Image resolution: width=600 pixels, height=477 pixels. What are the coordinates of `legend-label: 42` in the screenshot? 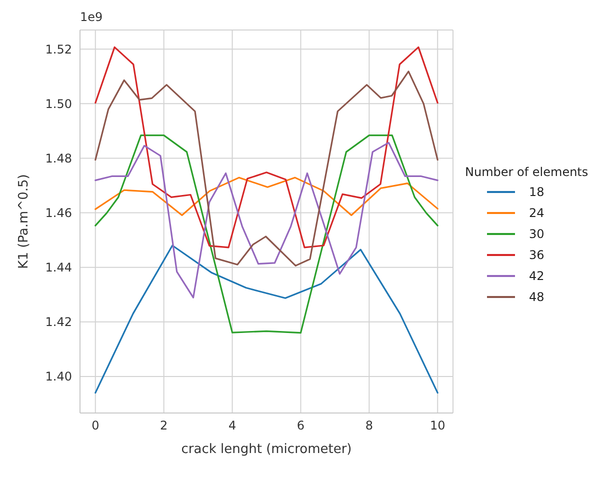 It's located at (536, 276).